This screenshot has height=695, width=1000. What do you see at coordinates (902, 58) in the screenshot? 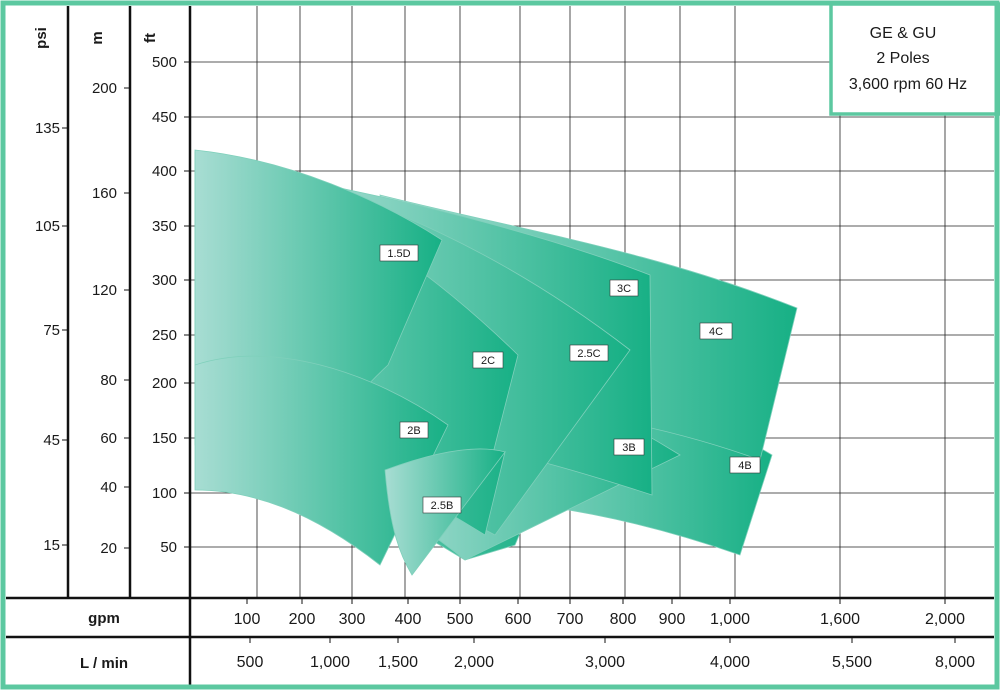
I see `legend-line-2: 2 Poles` at bounding box center [902, 58].